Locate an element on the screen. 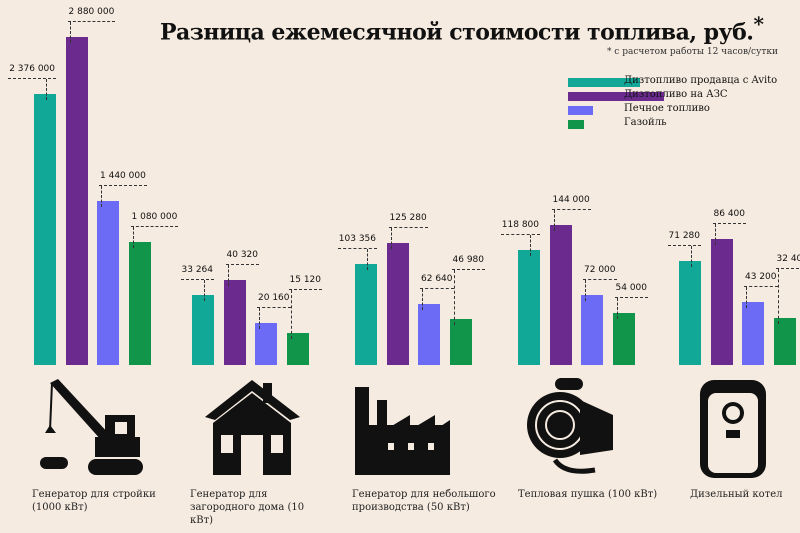 The image size is (800, 533). category-label-construction-generator: Генератор для стройки (1000 кВт) is located at coordinates (94, 501).